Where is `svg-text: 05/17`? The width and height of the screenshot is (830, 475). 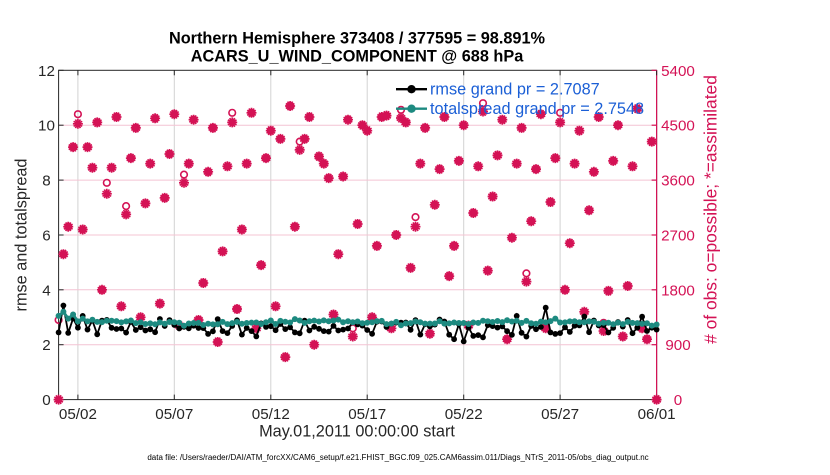 svg-text: 05/17 is located at coordinates (367, 414).